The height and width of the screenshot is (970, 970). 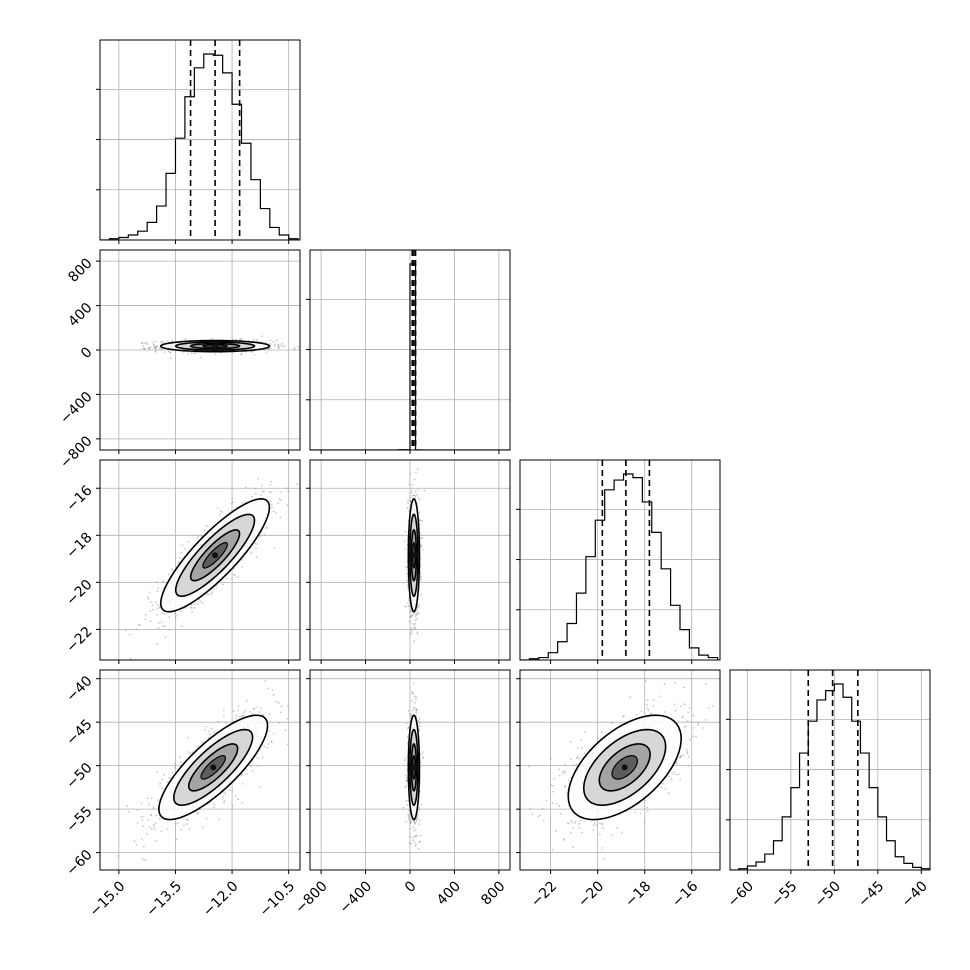 What do you see at coordinates (215, 346) in the screenshot?
I see `contours-p1_vs_p0` at bounding box center [215, 346].